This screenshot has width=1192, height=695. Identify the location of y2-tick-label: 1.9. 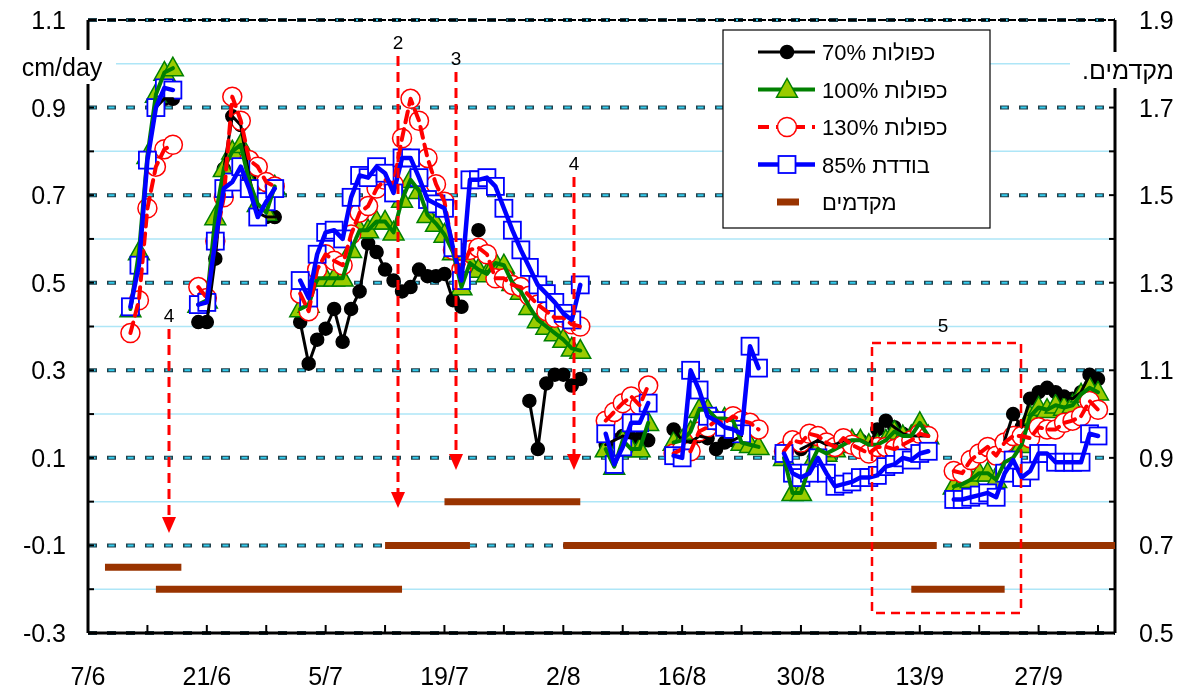
(1156, 20).